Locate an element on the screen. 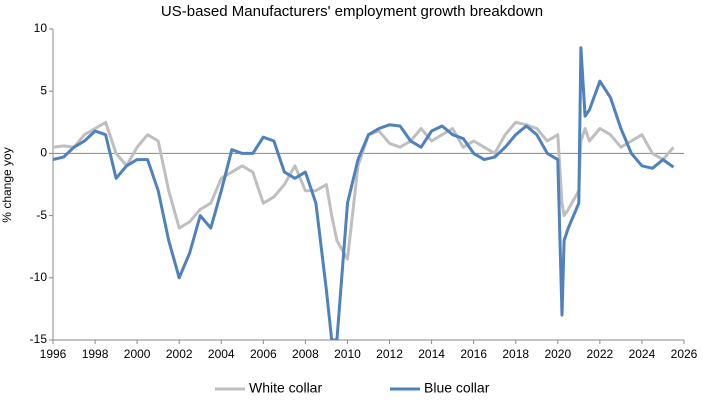 This screenshot has height=404, width=703. x-tick-label: 2002 is located at coordinates (179, 354).